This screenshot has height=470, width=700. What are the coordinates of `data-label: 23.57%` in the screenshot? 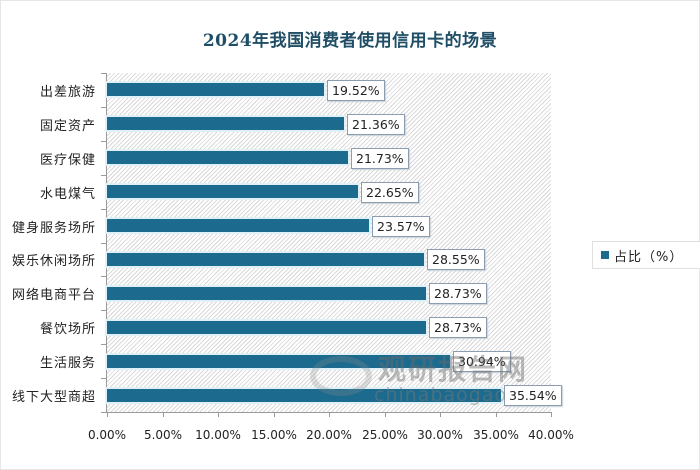 It's located at (401, 226).